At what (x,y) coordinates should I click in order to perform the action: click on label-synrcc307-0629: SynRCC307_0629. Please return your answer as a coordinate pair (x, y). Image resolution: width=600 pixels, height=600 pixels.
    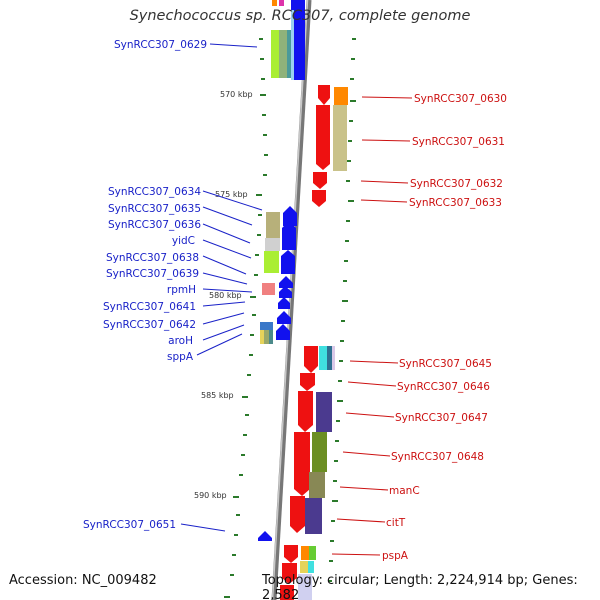
    Looking at the image, I should click on (160, 45).